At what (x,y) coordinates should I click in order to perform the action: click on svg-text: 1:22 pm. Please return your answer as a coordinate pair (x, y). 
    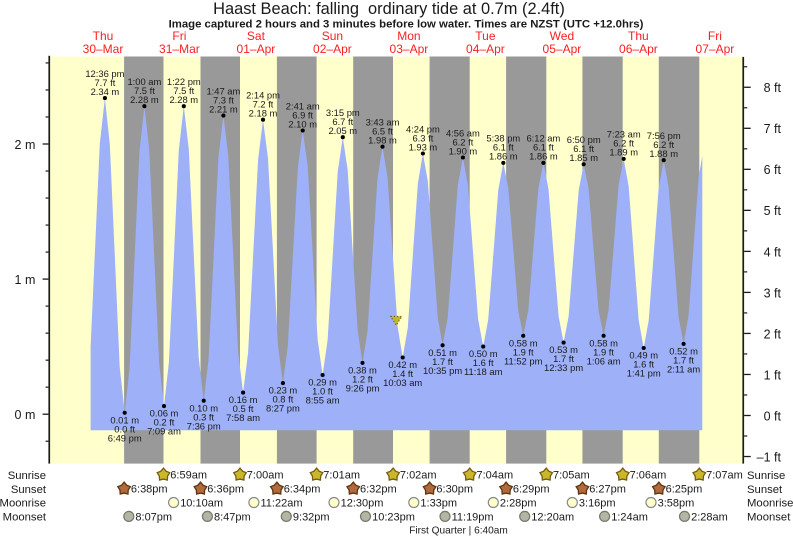
    Looking at the image, I should click on (184, 81).